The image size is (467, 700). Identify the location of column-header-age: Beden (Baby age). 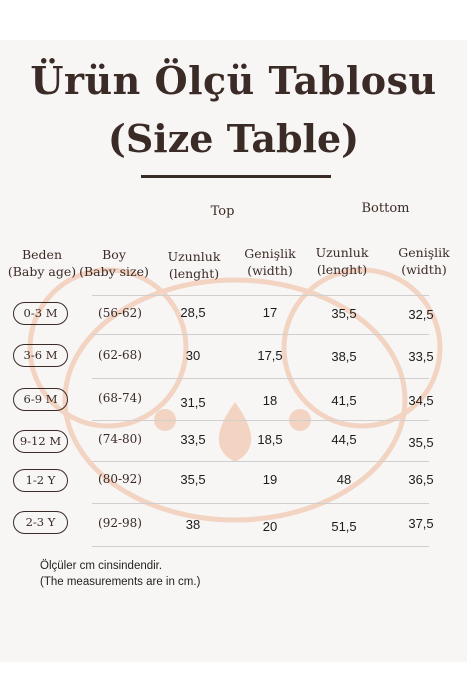
(42, 263).